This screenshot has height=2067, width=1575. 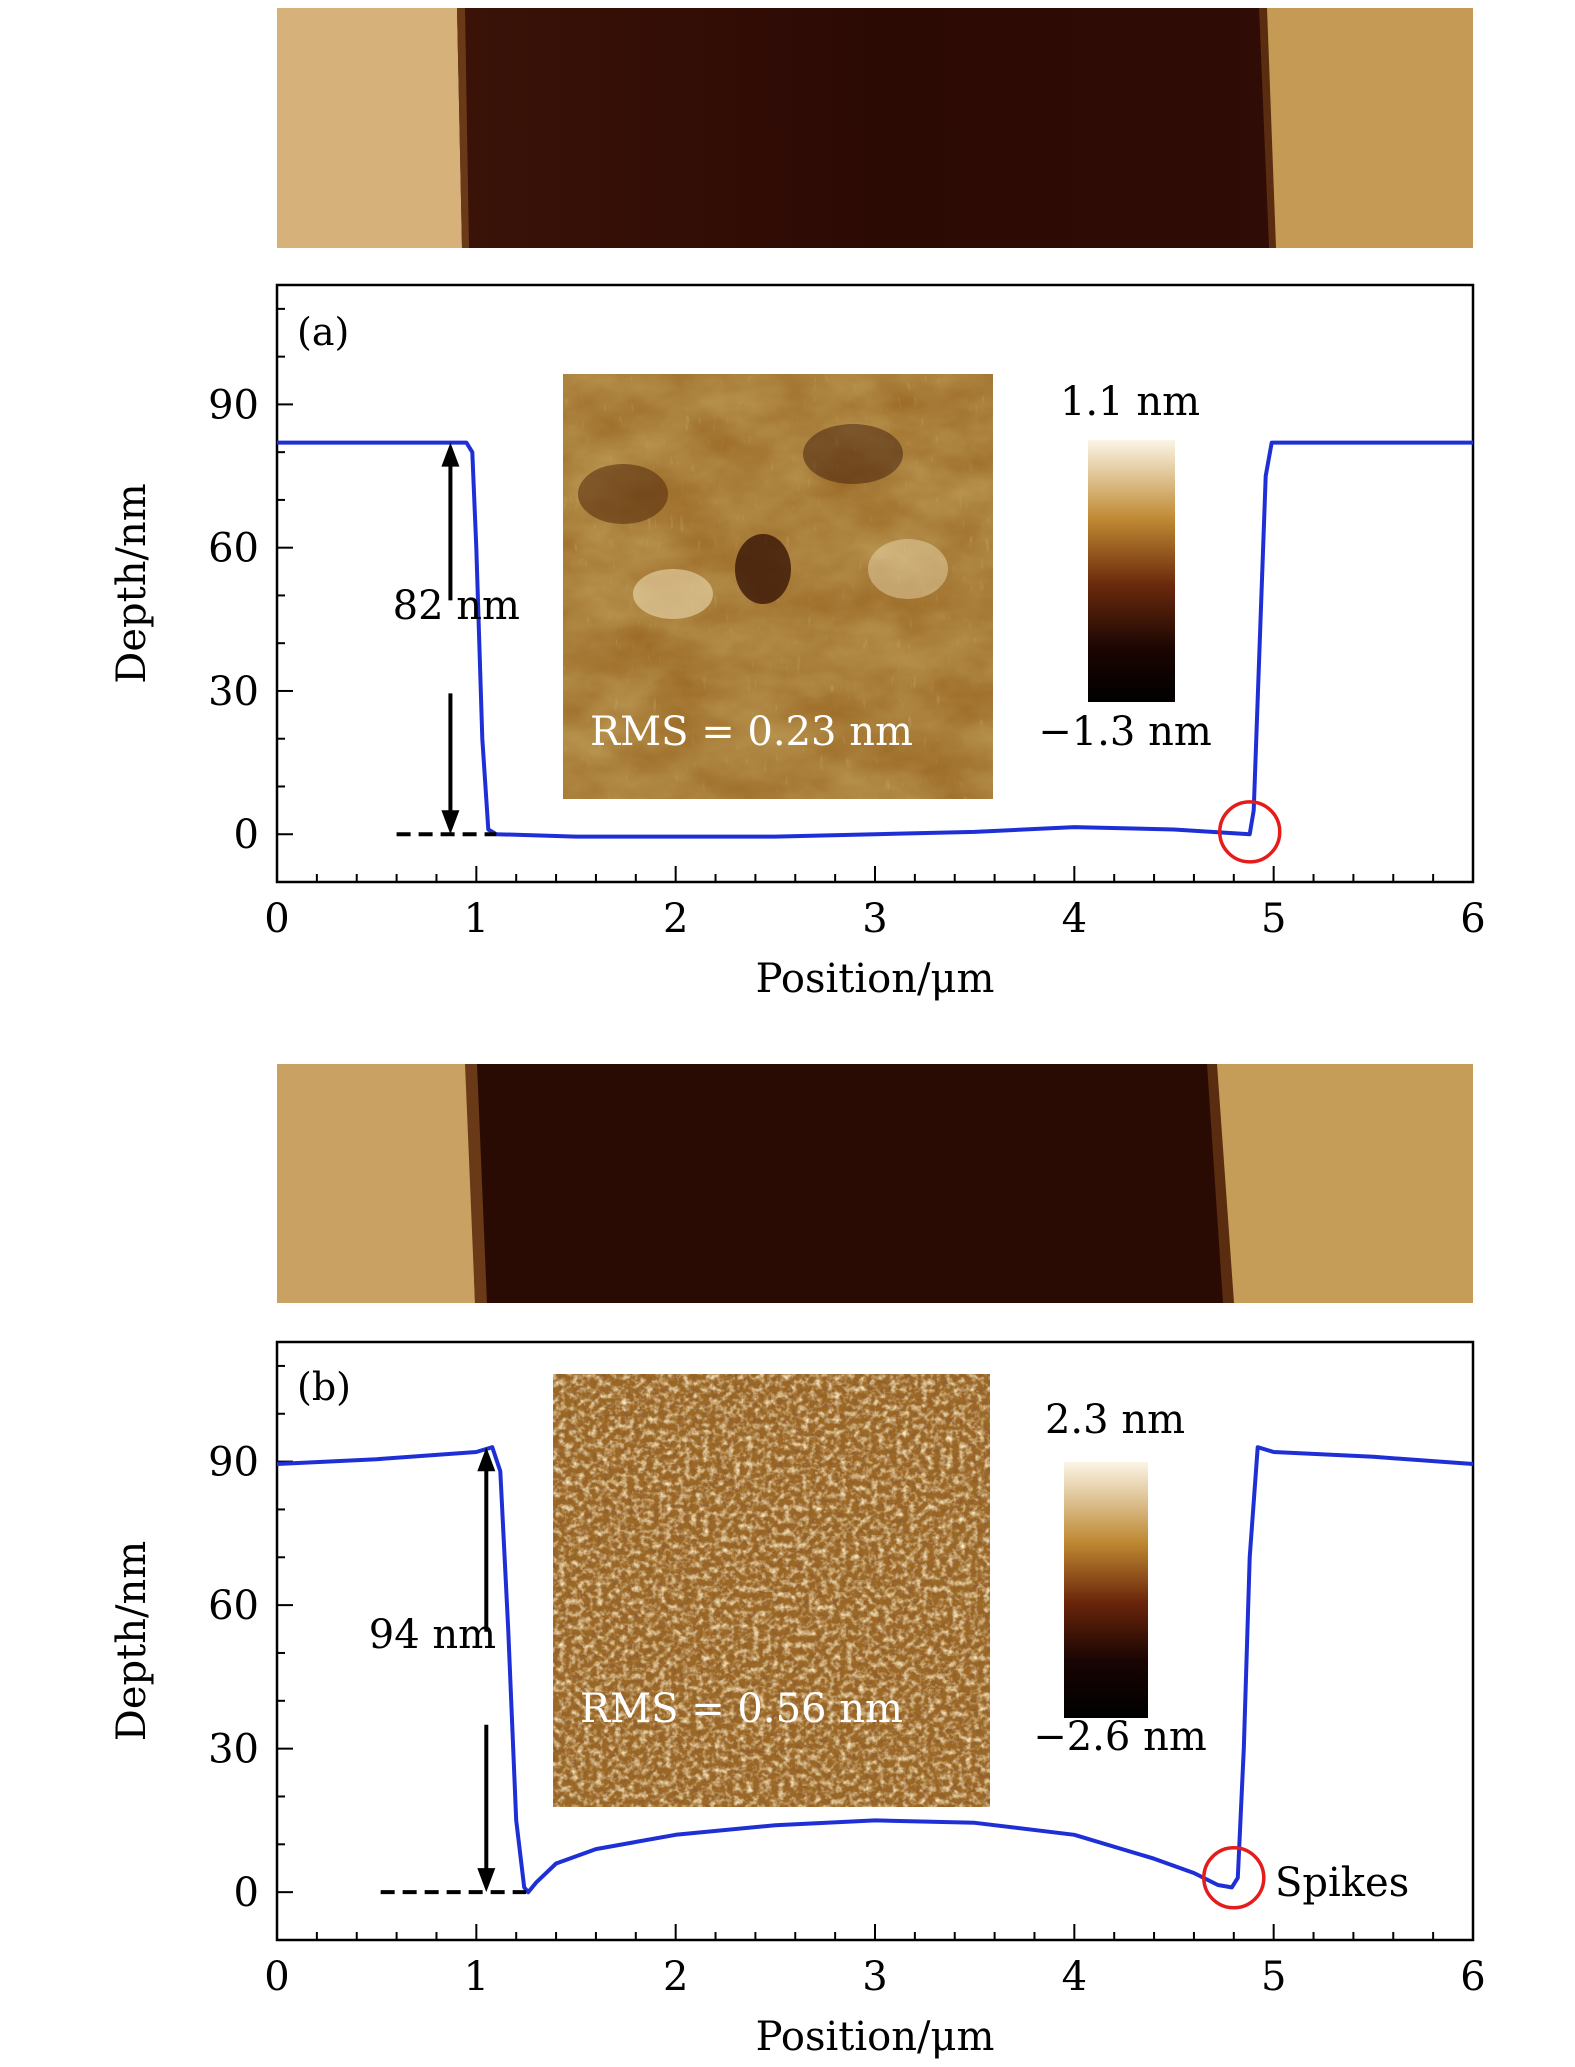 What do you see at coordinates (450, 822) in the screenshot?
I see `arrowhead-down-a` at bounding box center [450, 822].